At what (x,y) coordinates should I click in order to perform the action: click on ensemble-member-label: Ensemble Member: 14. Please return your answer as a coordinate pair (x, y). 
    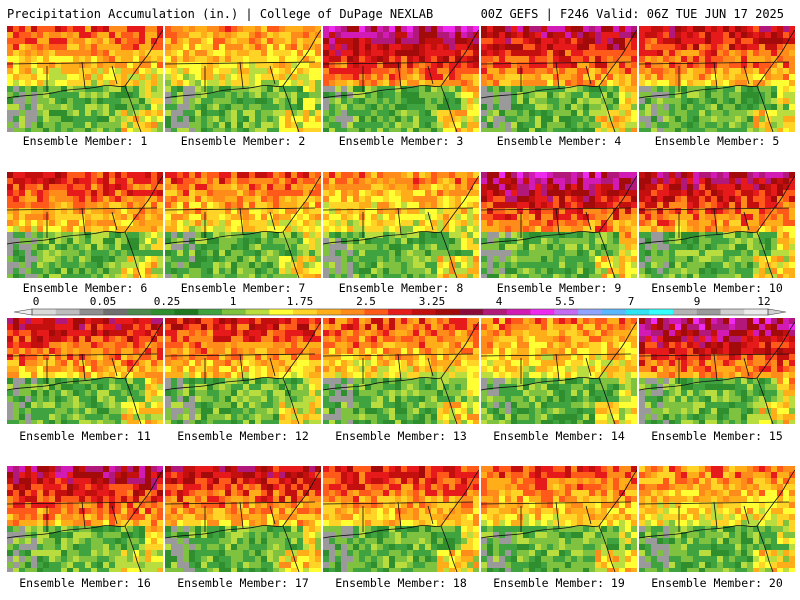
    Looking at the image, I should click on (559, 436).